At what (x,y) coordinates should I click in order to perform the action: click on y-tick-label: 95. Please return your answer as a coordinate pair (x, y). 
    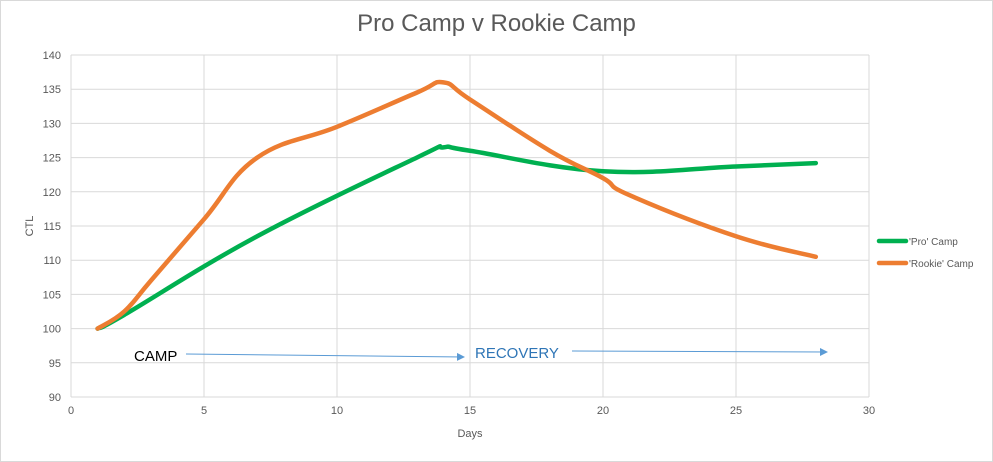
    Looking at the image, I should click on (55, 364).